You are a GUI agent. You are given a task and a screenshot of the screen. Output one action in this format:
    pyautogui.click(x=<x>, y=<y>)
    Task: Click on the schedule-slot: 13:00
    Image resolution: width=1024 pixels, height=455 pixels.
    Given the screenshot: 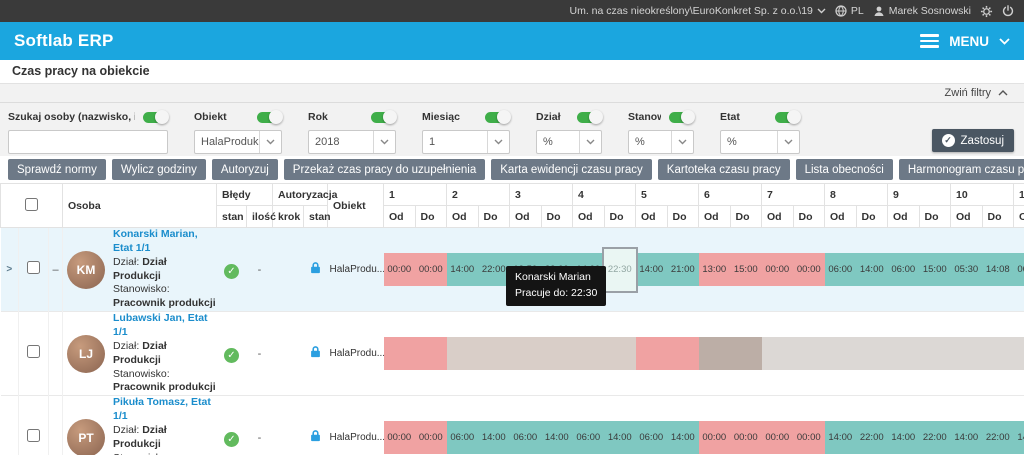 What is the action you would take?
    pyautogui.click(x=714, y=270)
    